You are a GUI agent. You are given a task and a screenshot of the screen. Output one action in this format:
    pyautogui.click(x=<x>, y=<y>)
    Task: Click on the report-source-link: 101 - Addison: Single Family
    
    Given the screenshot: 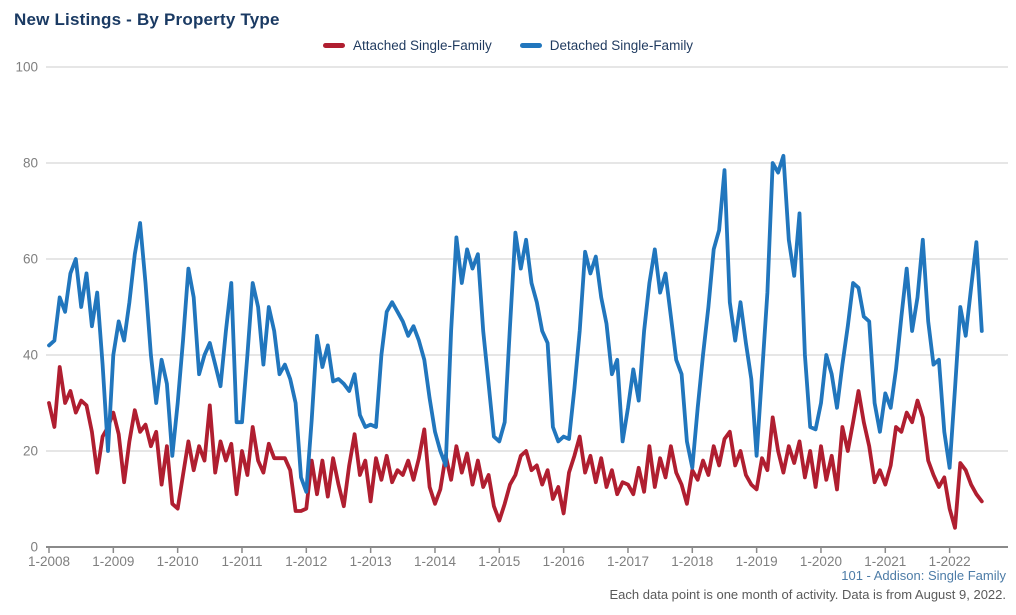 What is the action you would take?
    pyautogui.click(x=923, y=575)
    